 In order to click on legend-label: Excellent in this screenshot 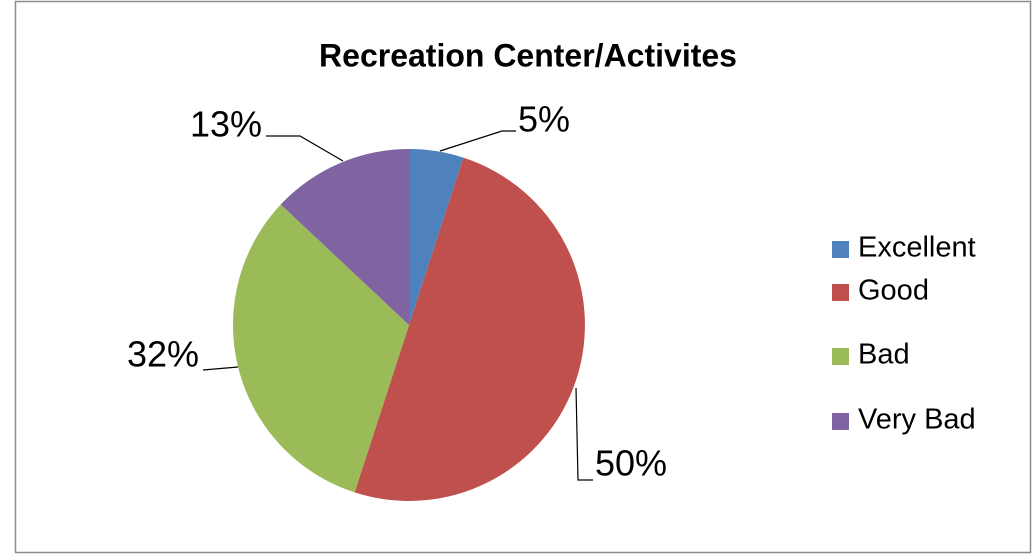, I will do `click(917, 248)`.